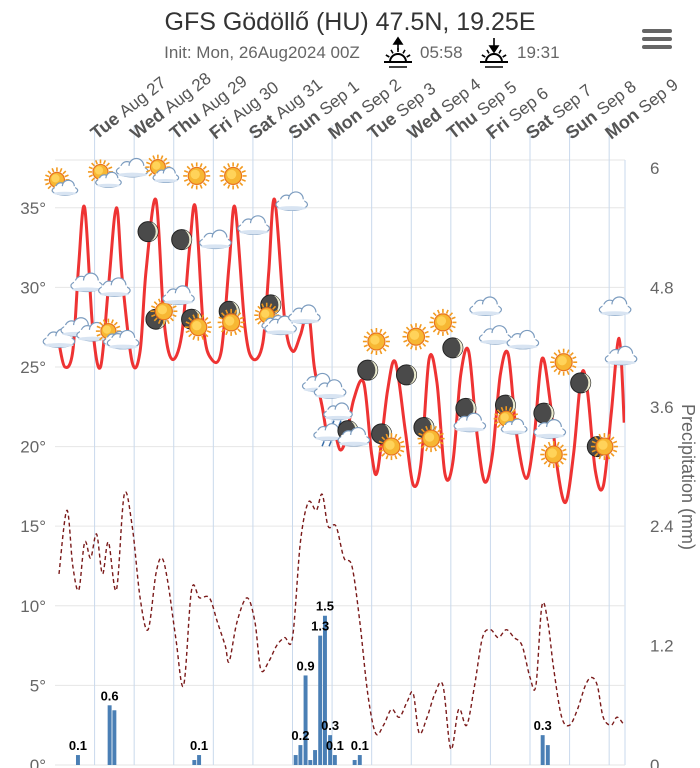 The height and width of the screenshot is (768, 700). Describe the element at coordinates (38, 762) in the screenshot. I see `temperature-tick-label: 0°` at that location.